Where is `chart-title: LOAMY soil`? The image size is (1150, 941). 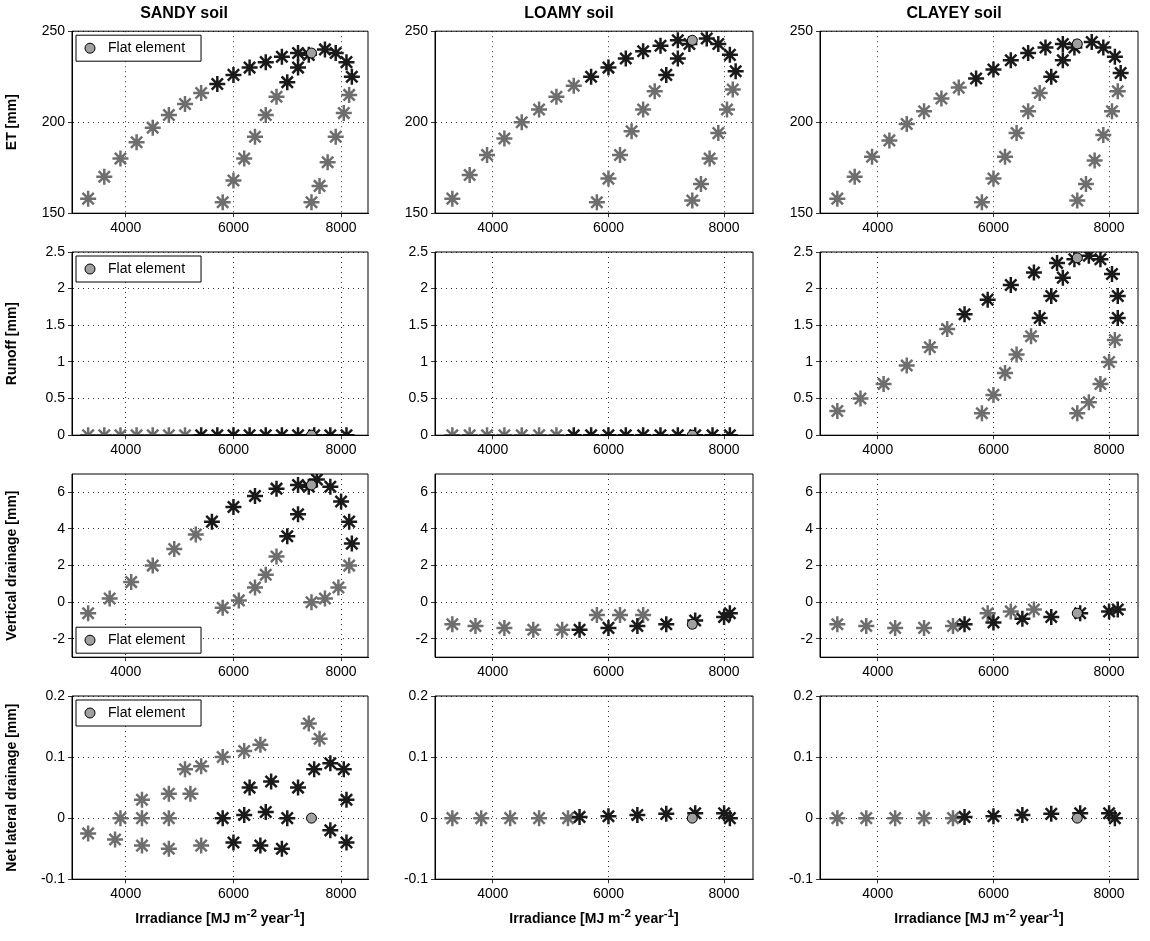 chart-title: LOAMY soil is located at coordinates (569, 13).